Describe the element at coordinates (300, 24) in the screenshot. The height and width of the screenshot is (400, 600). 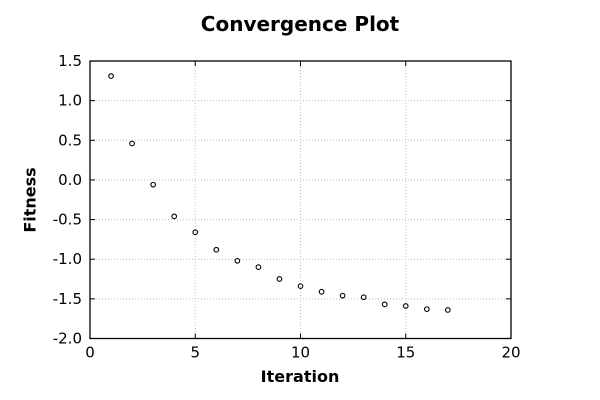
I see `chart-title: Convergence Plot` at that location.